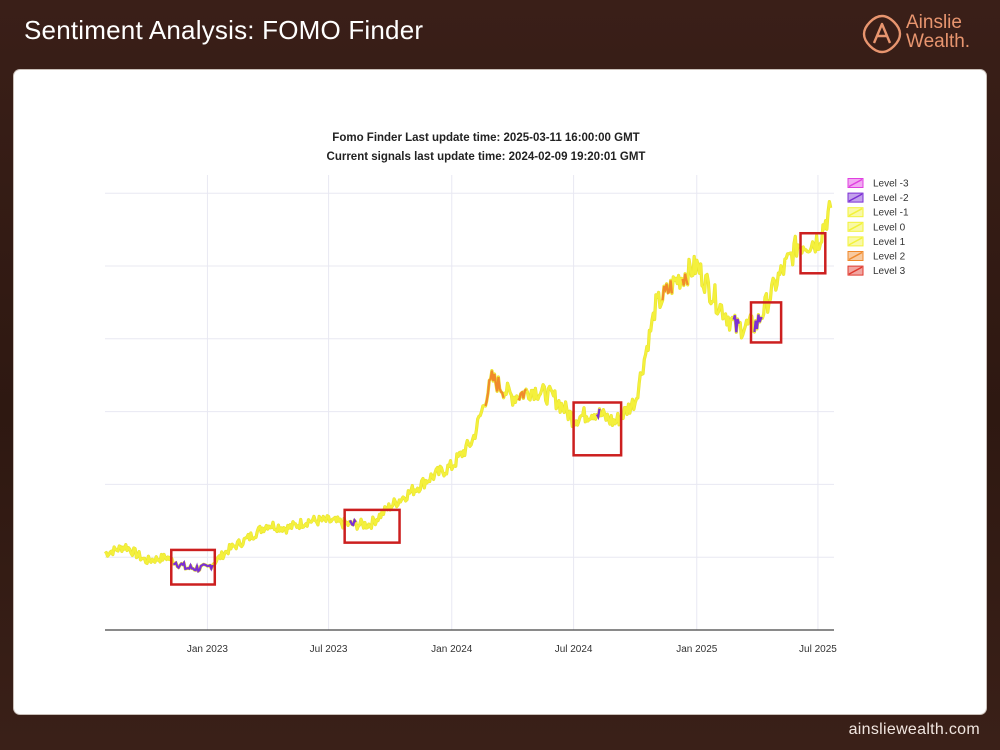 The image size is (1000, 750). I want to click on legend-label: Level -3, so click(891, 184).